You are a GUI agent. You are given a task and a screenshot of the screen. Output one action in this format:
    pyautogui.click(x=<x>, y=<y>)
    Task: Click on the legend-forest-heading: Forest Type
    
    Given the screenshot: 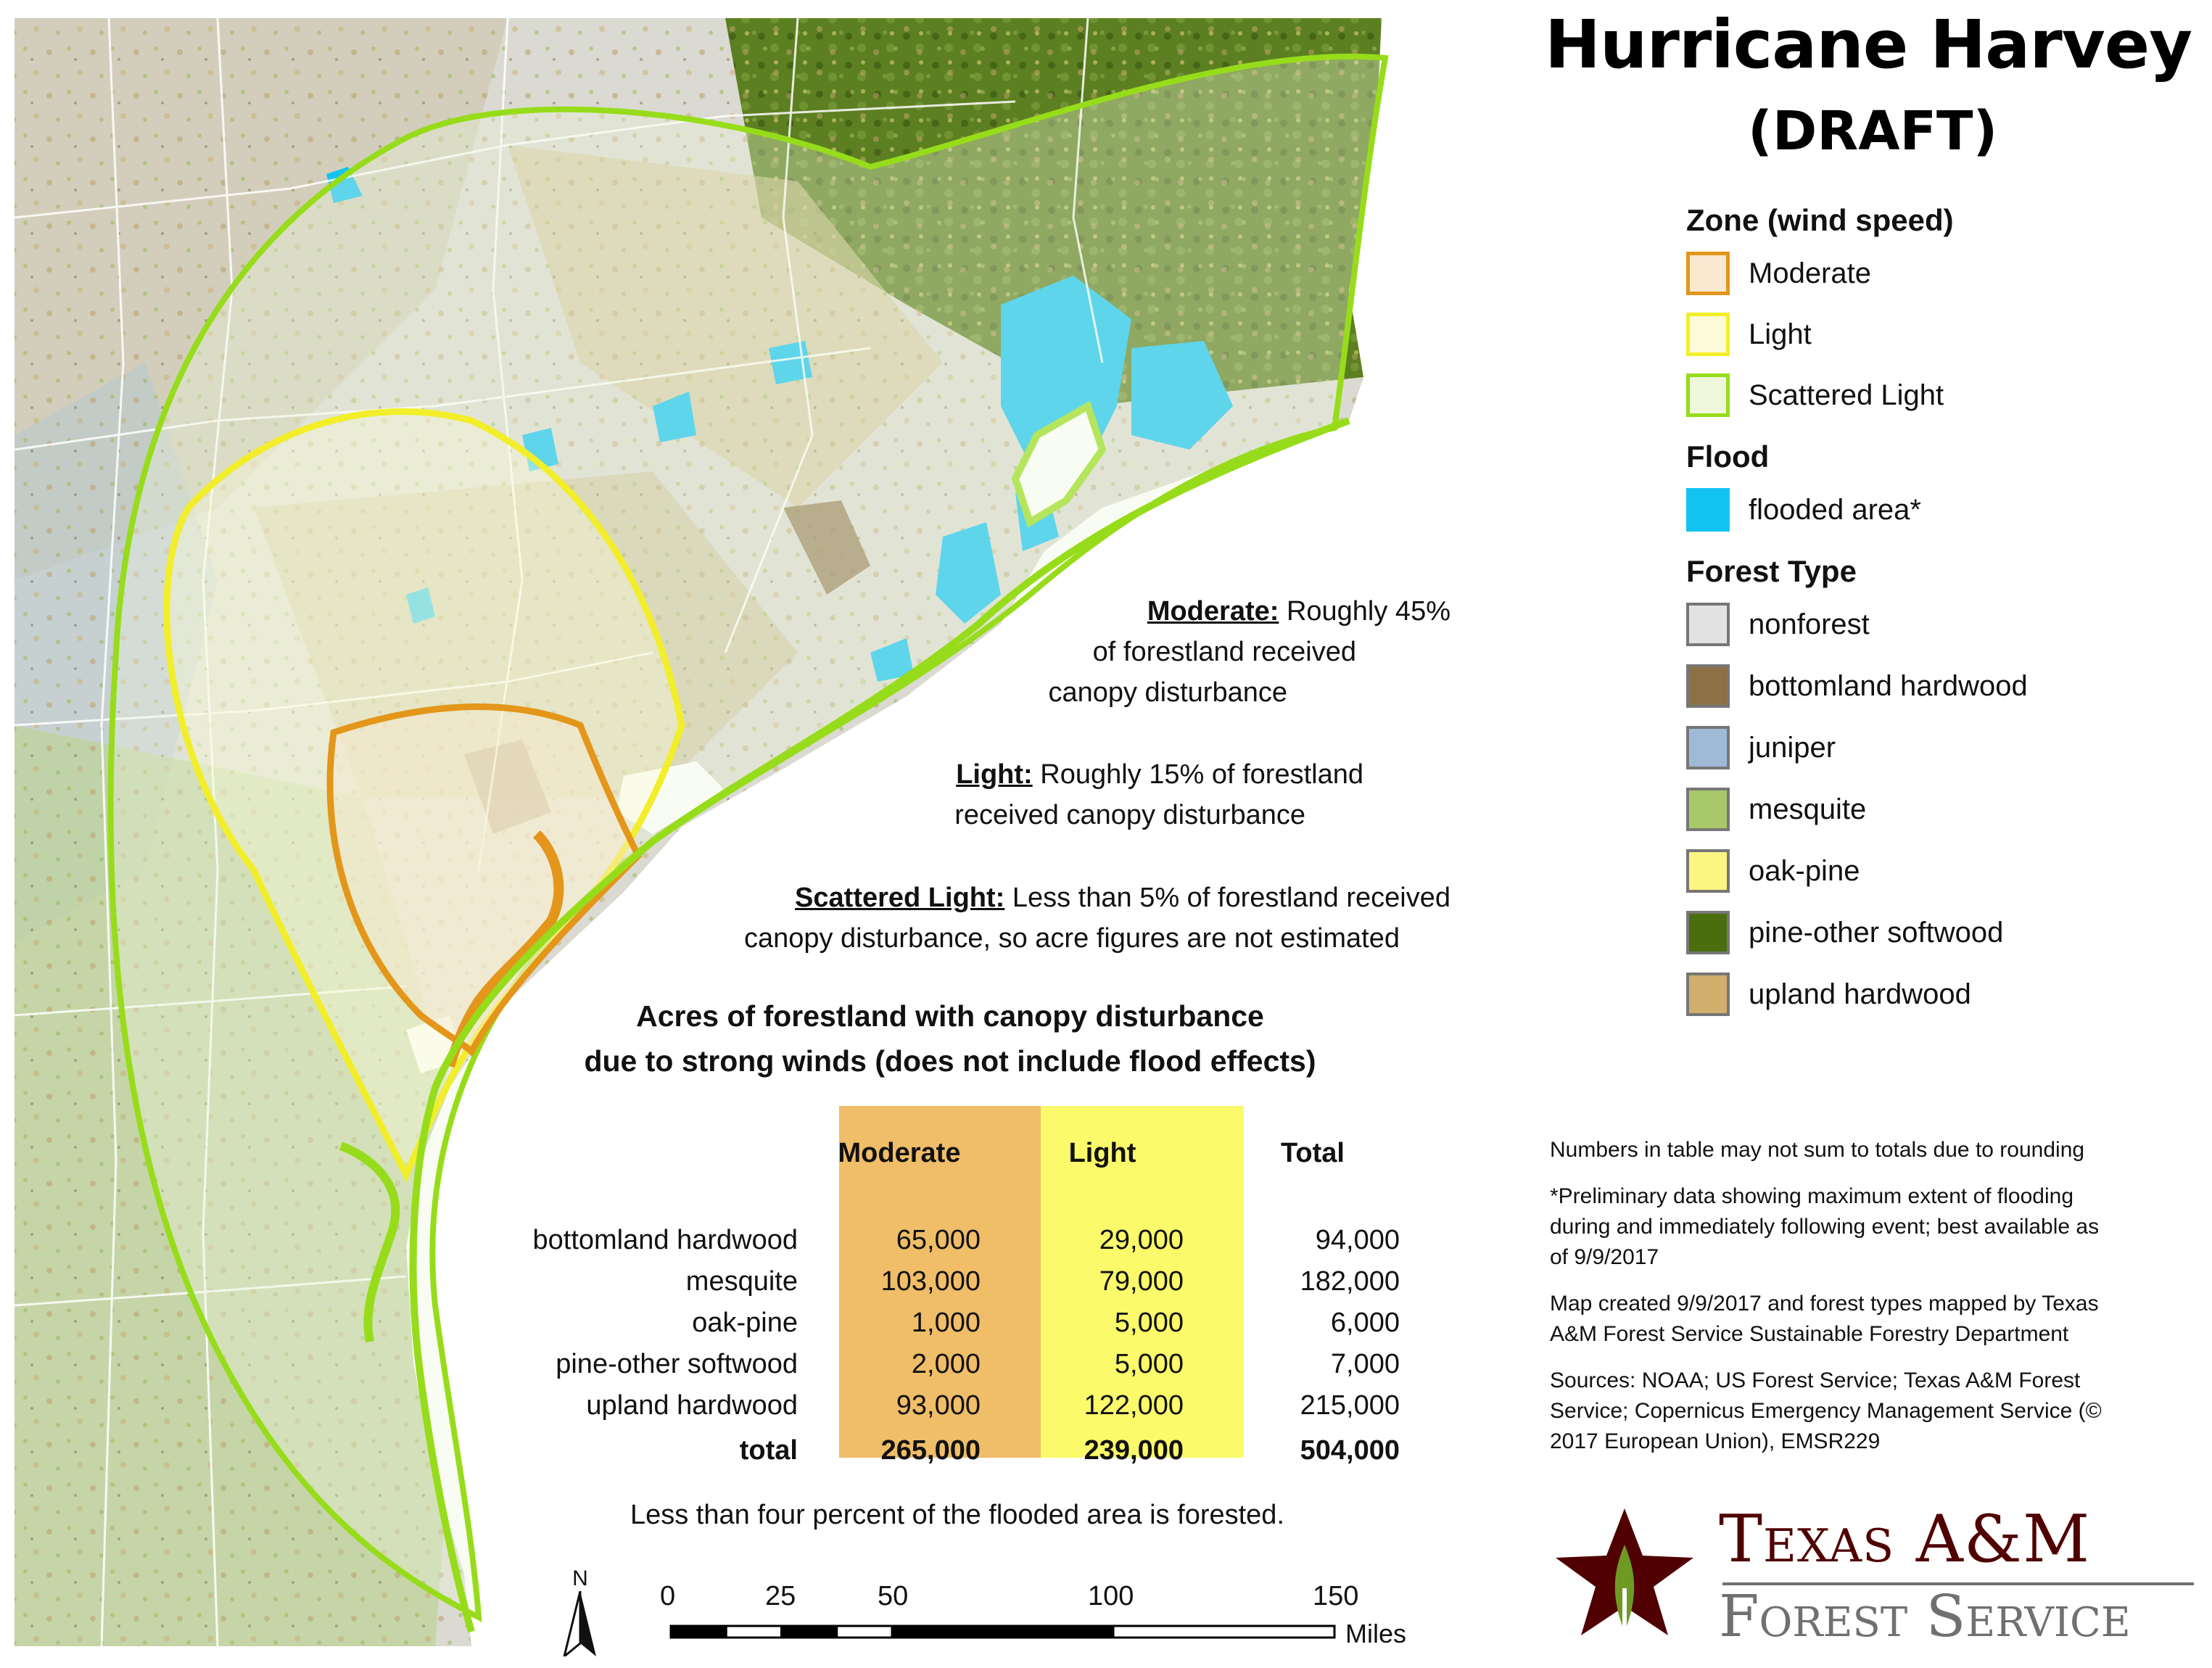 What is the action you would take?
    pyautogui.click(x=1771, y=571)
    